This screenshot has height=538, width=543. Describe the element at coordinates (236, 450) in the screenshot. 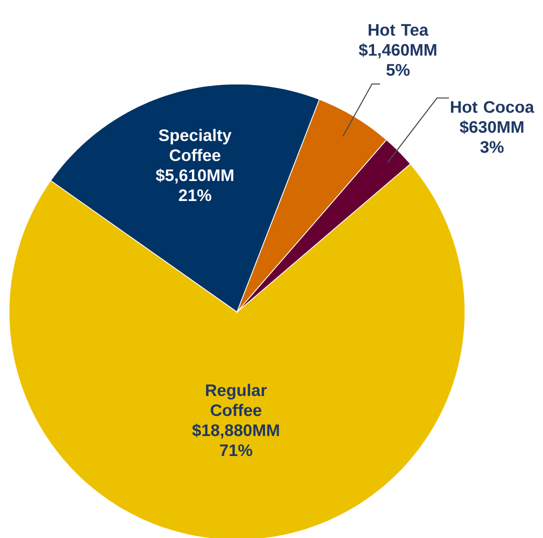

I see `text: 71%` at that location.